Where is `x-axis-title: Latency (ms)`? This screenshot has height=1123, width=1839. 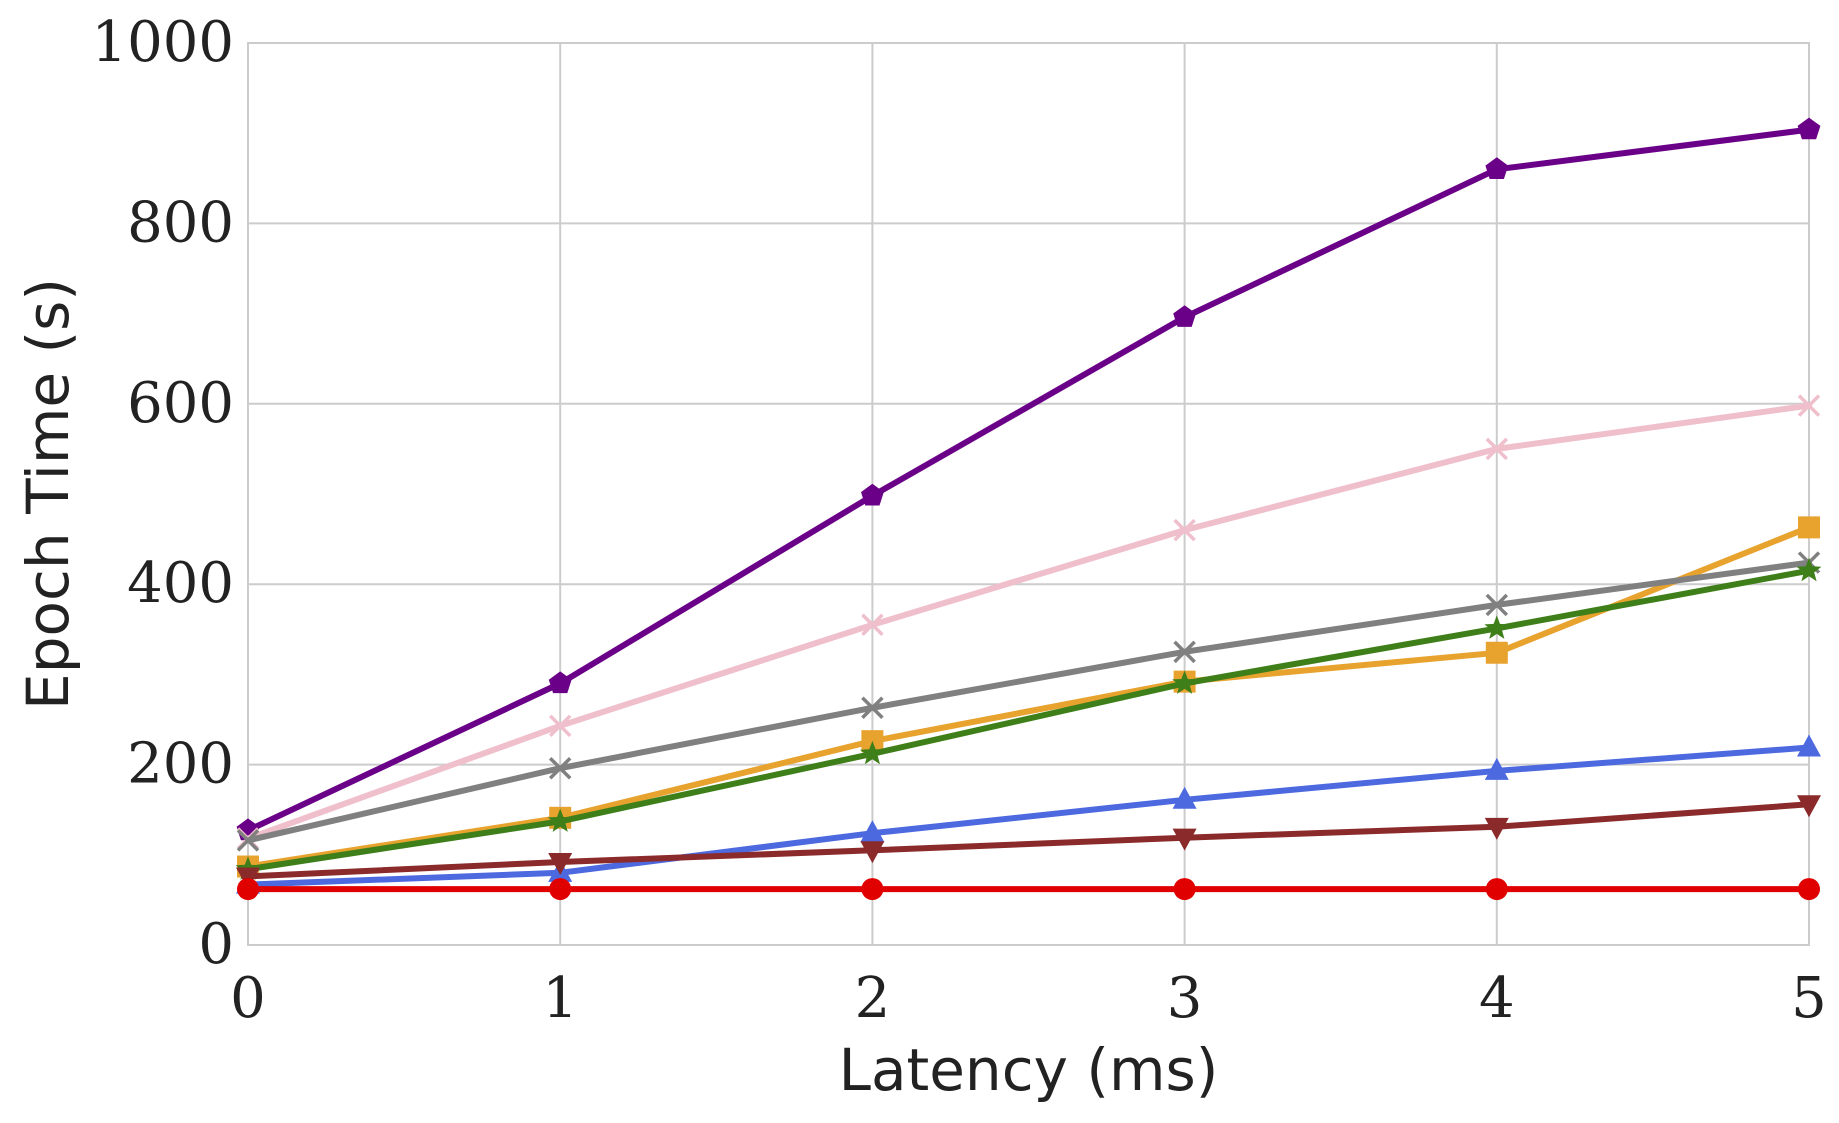 x-axis-title: Latency (ms) is located at coordinates (1029, 1070).